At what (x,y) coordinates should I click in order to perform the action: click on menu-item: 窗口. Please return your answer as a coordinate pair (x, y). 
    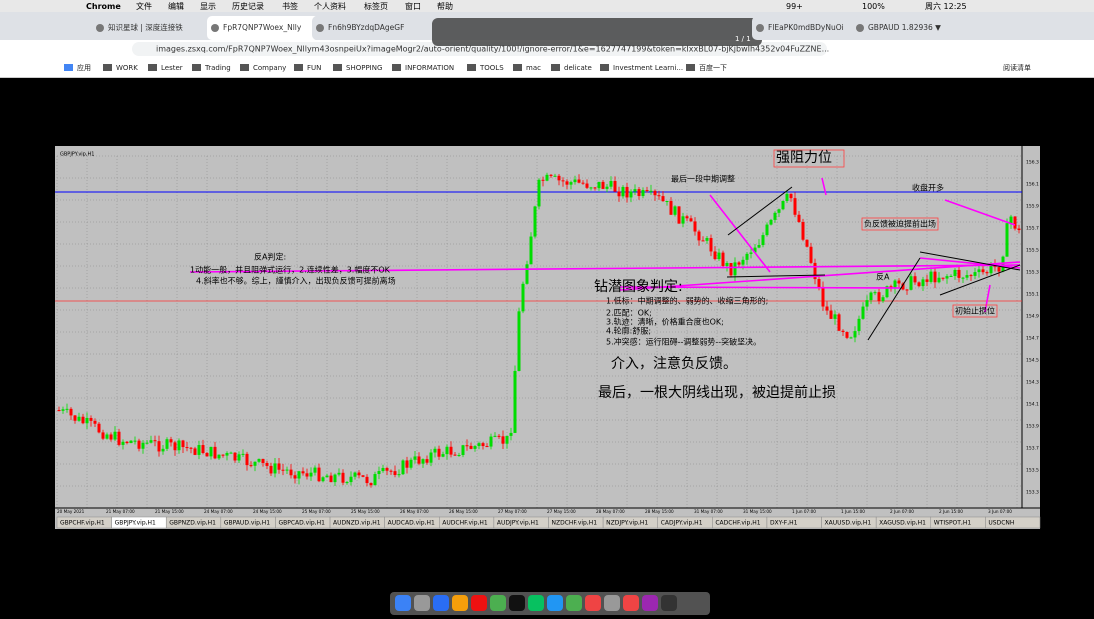
    Looking at the image, I should click on (413, 6).